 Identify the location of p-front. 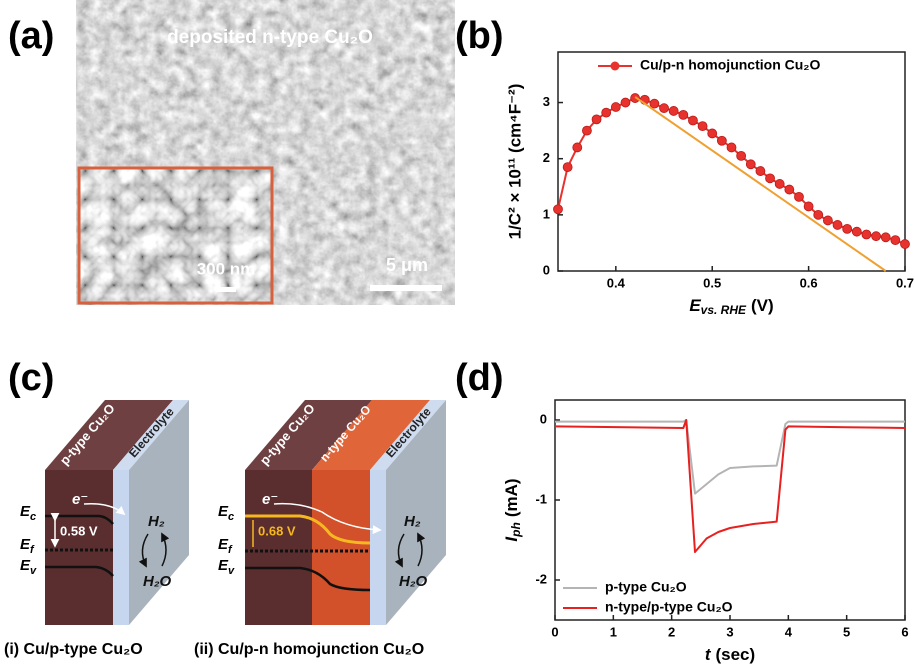
(278, 547).